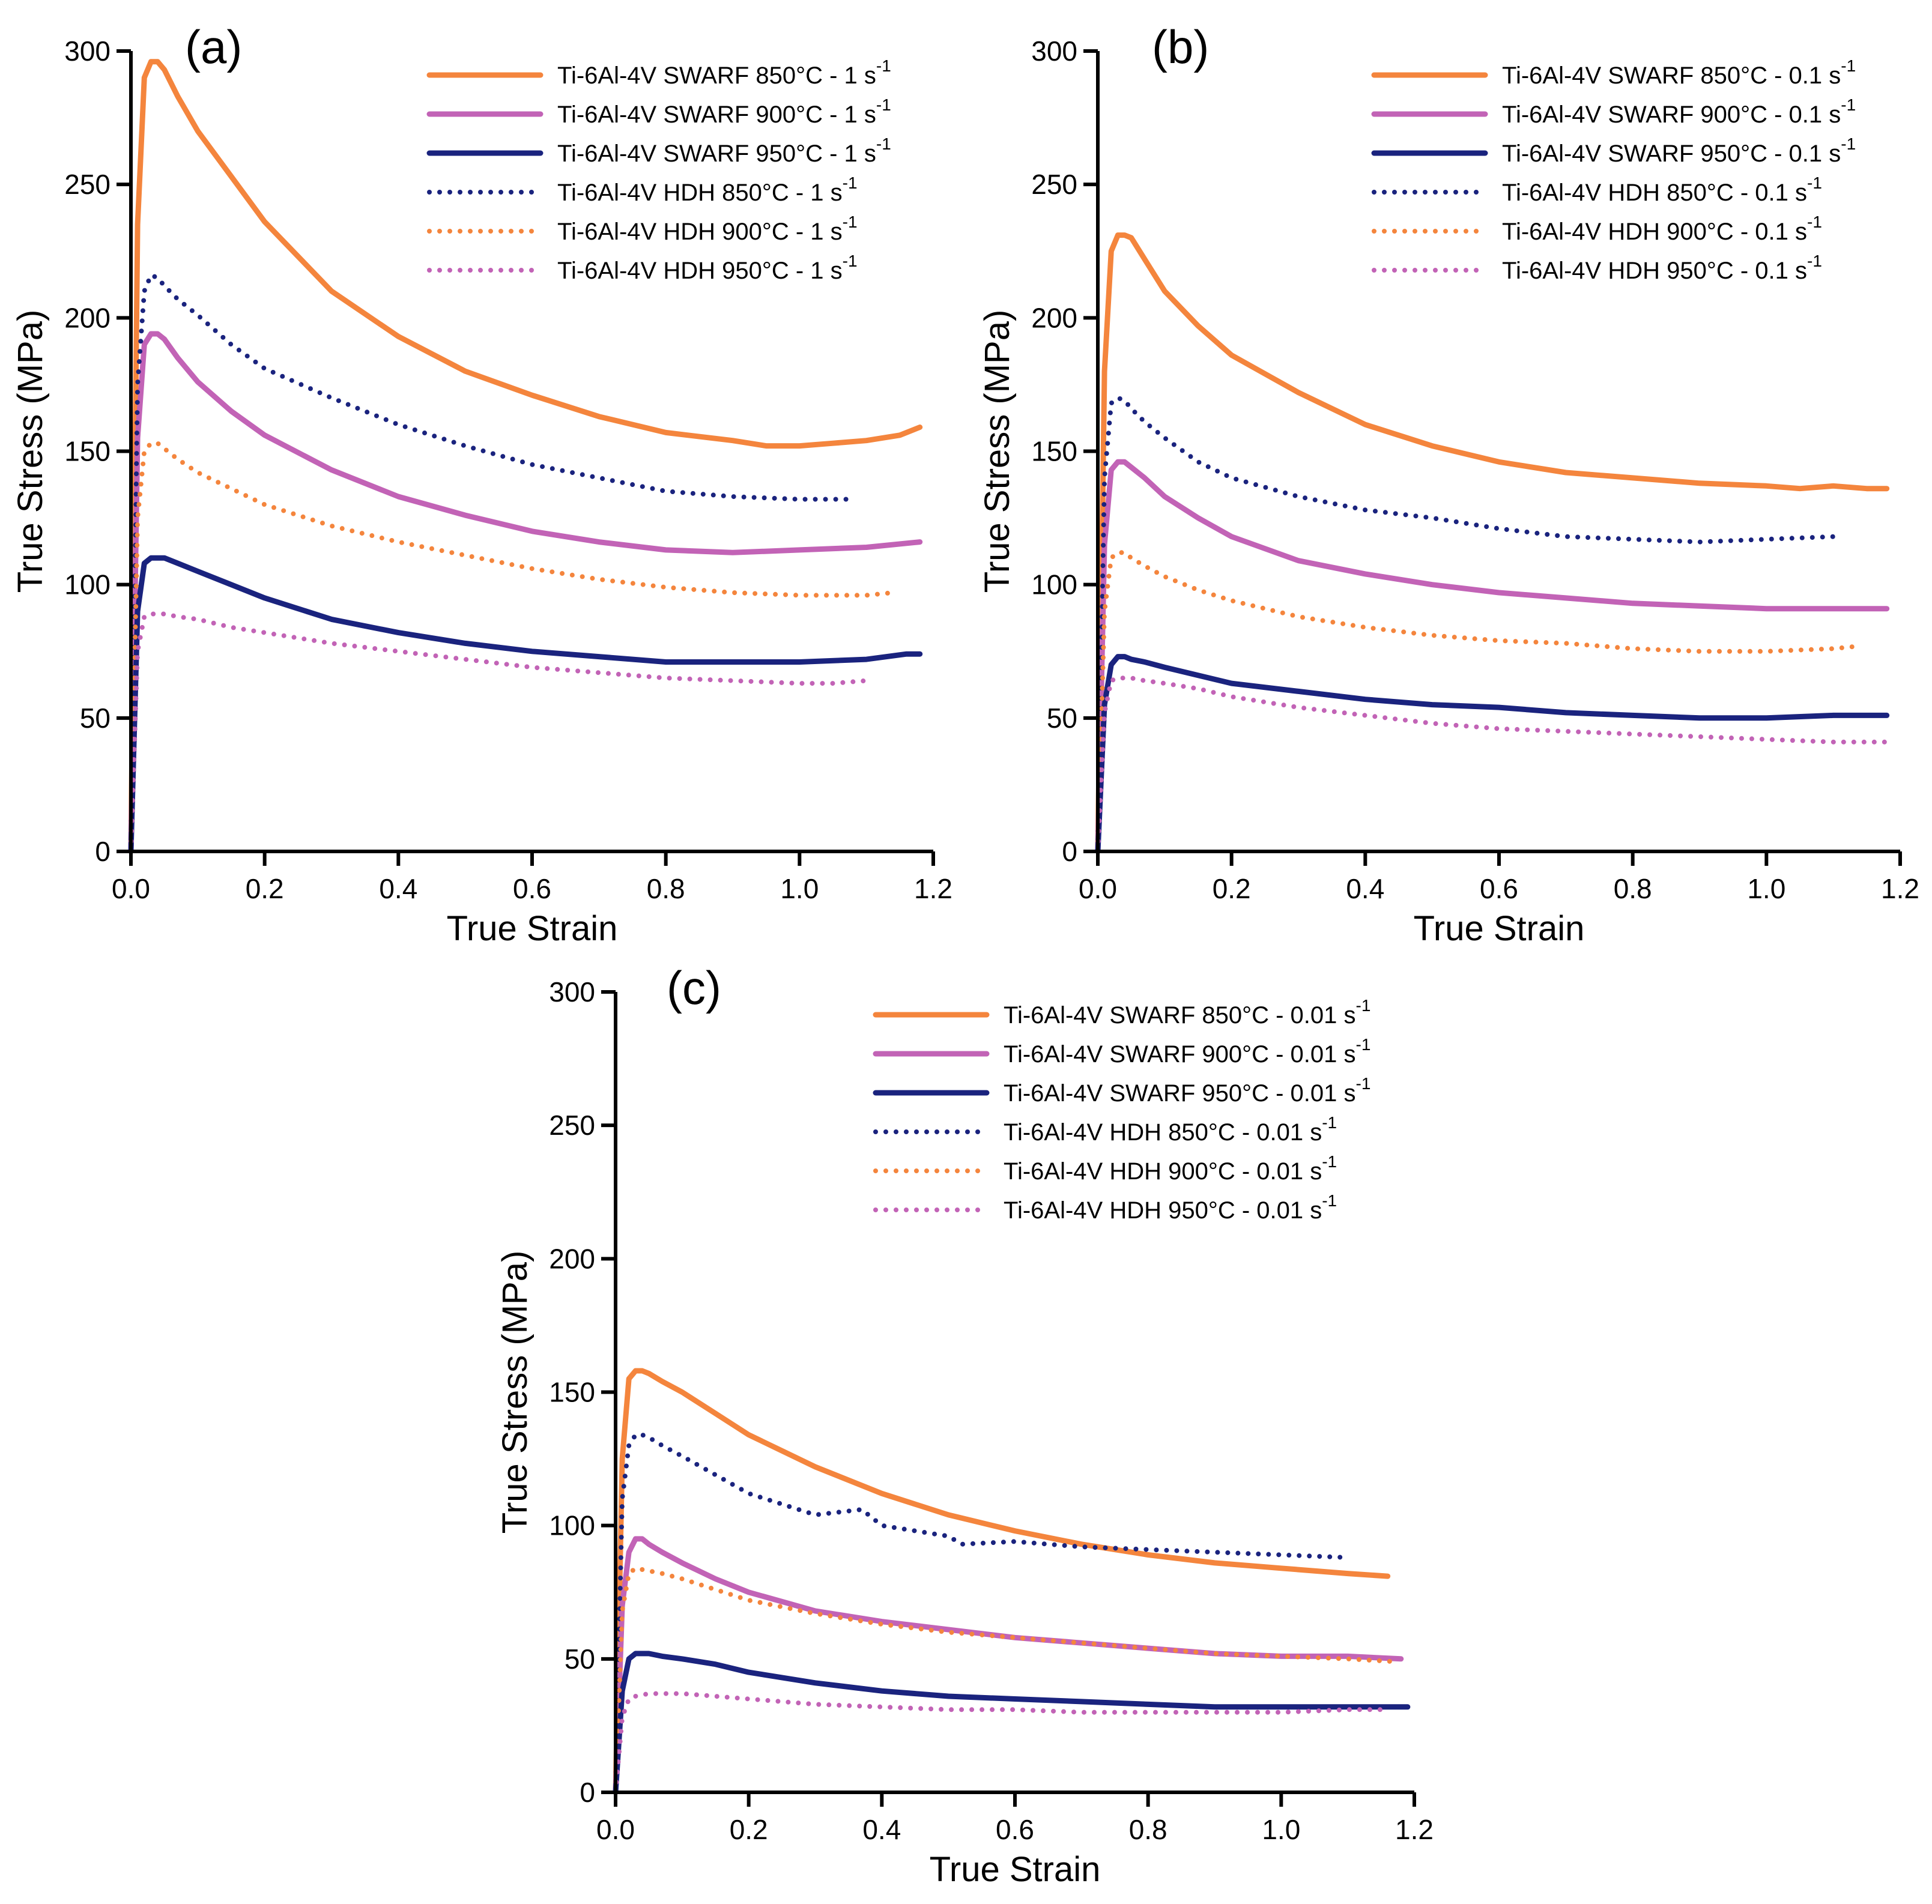 The width and height of the screenshot is (1932, 1904). I want to click on x-tick-label-b-6: 1.2, so click(1900, 888).